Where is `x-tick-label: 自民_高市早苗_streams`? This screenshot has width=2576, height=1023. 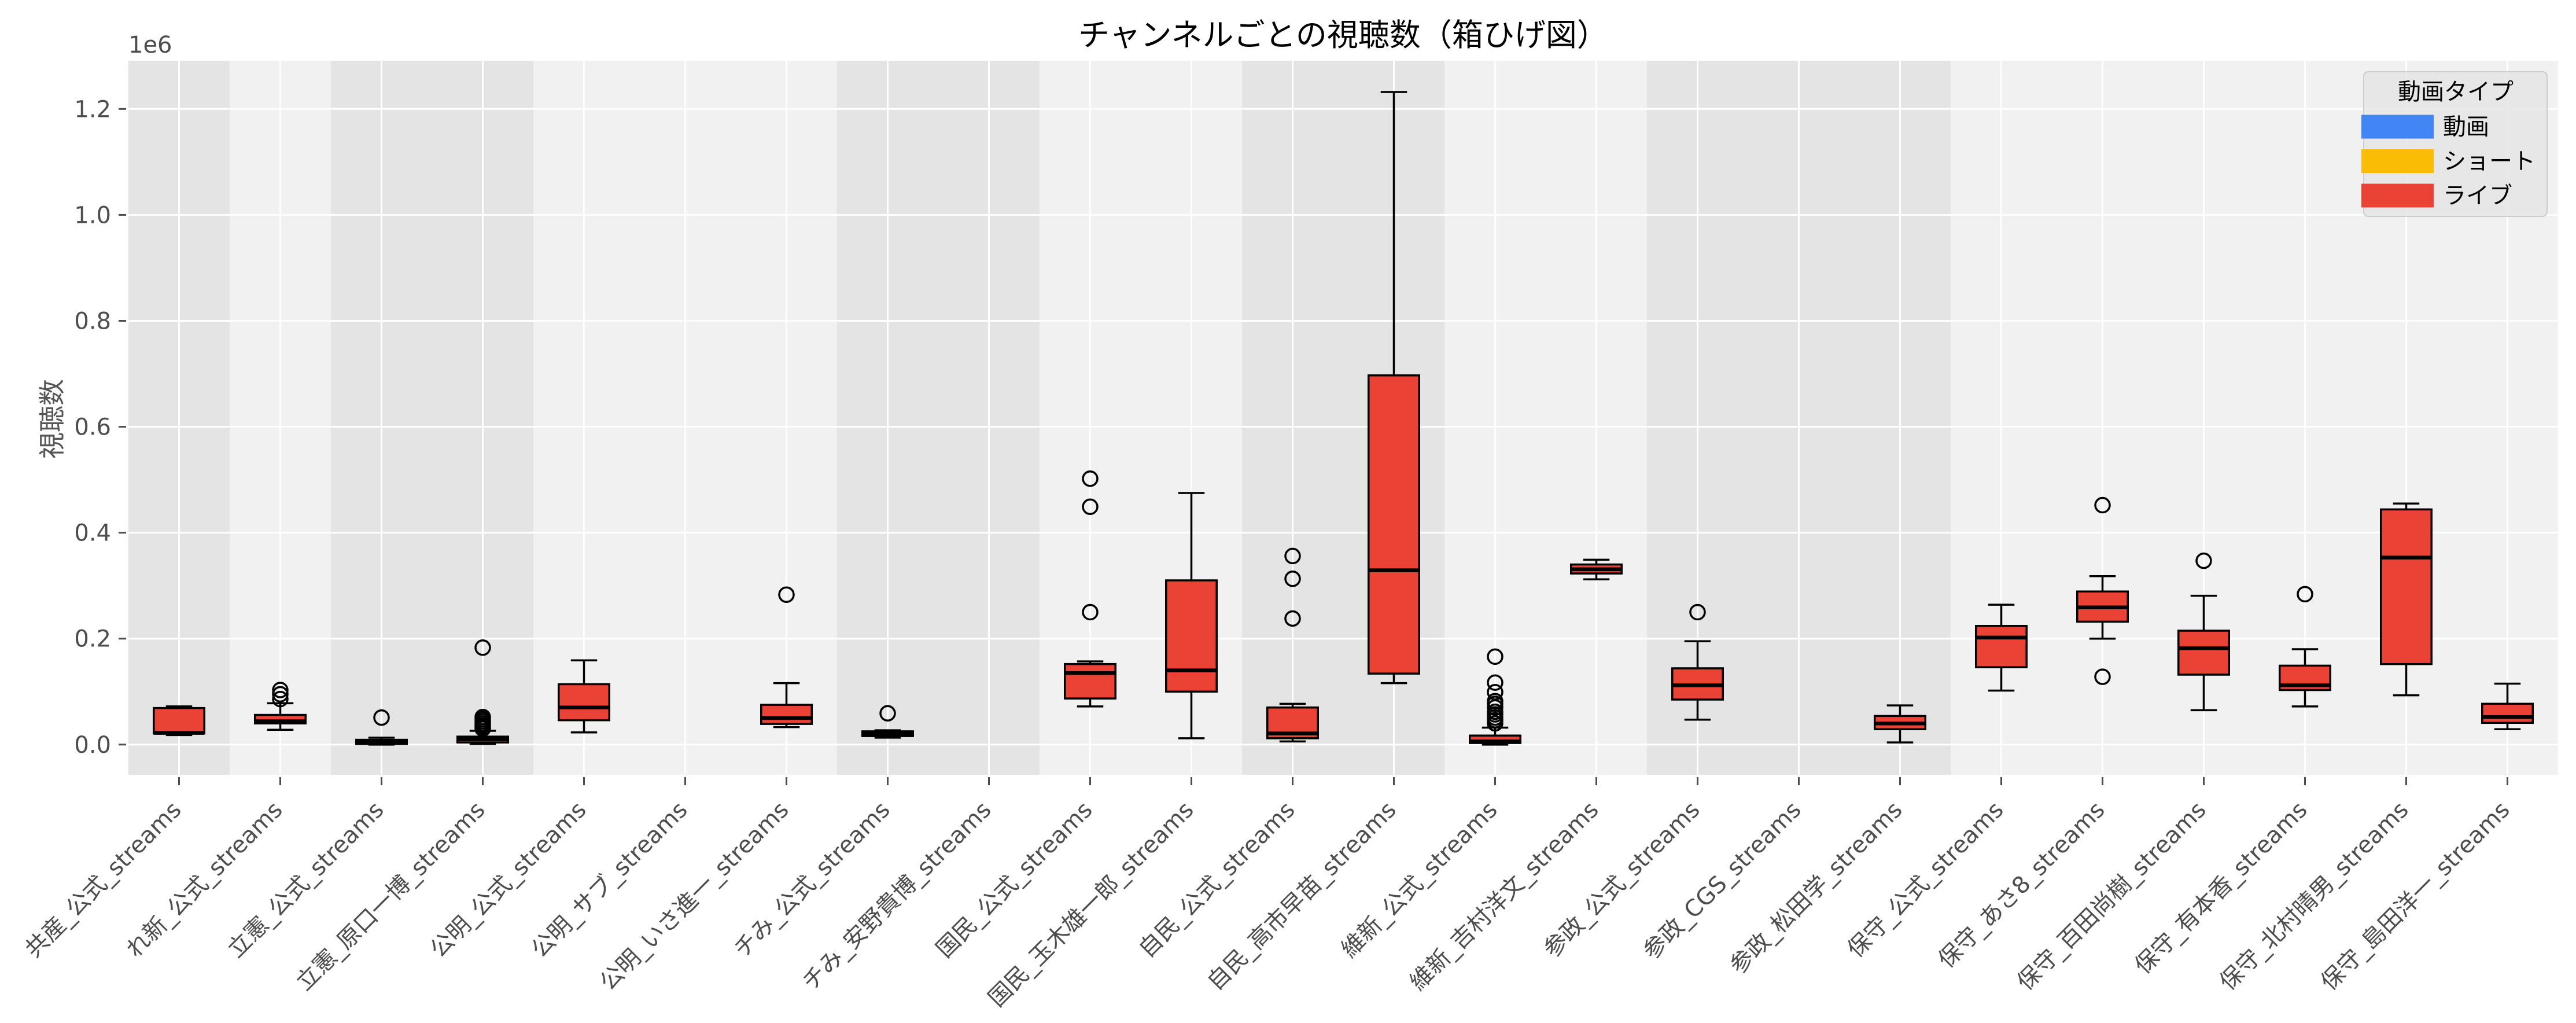 x-tick-label: 自民_高市早苗_streams is located at coordinates (1301, 897).